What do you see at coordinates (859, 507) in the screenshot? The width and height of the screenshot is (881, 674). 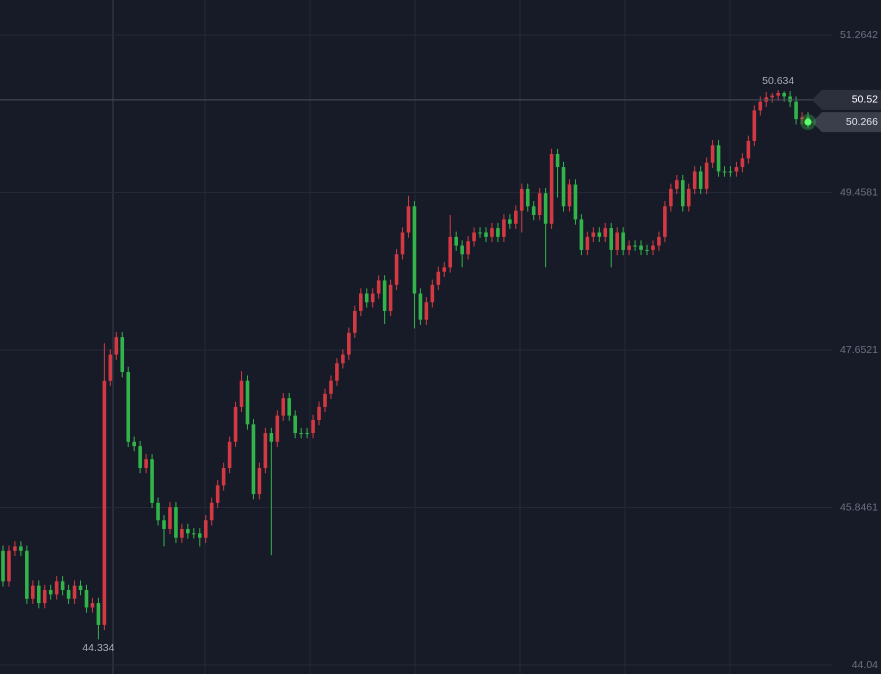 I see `y-tick-label: 45.8461` at bounding box center [859, 507].